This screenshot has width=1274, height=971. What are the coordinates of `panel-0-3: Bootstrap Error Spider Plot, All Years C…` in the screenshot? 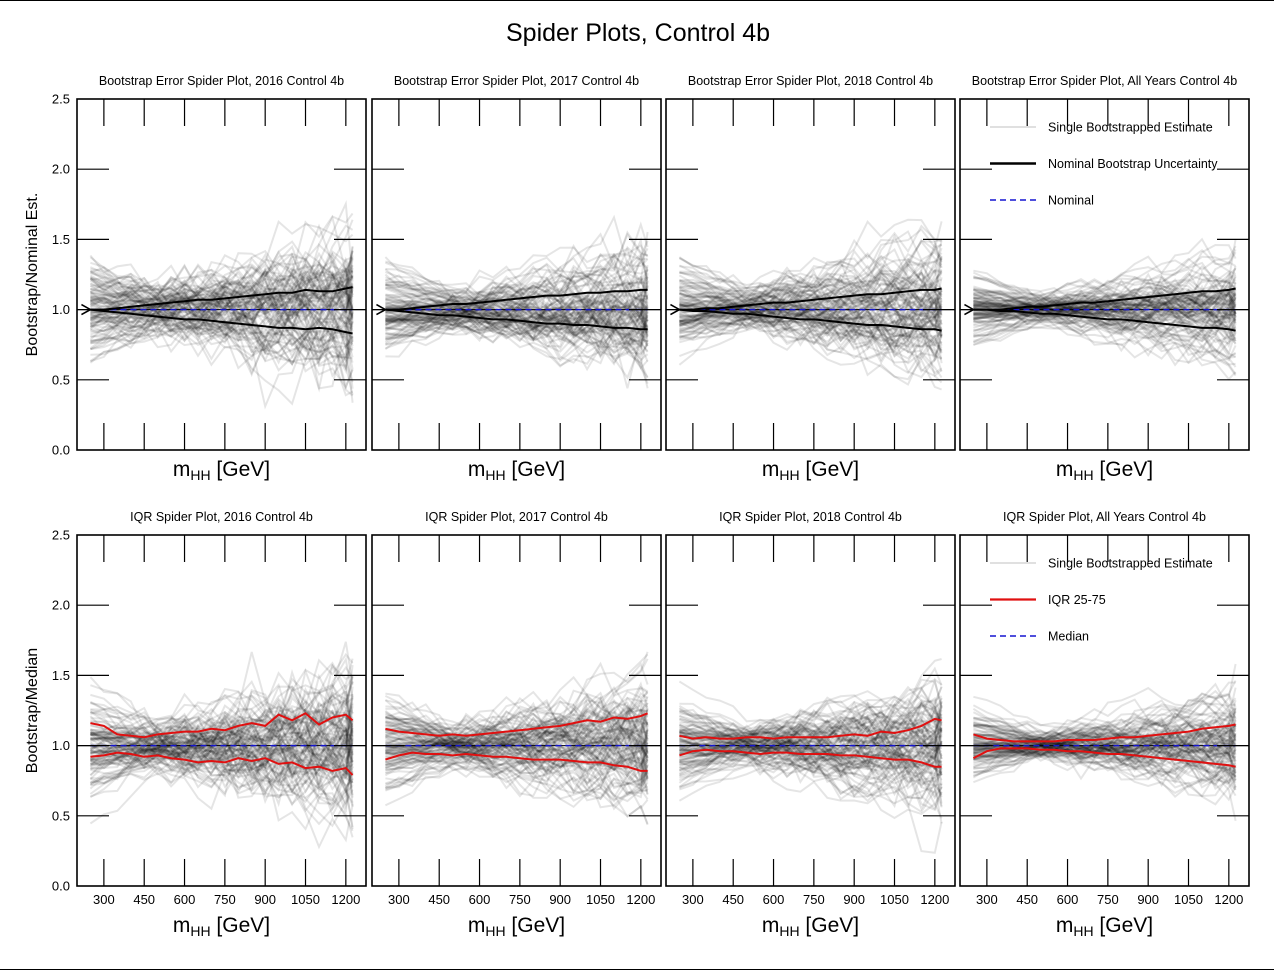 It's located at (1104, 278).